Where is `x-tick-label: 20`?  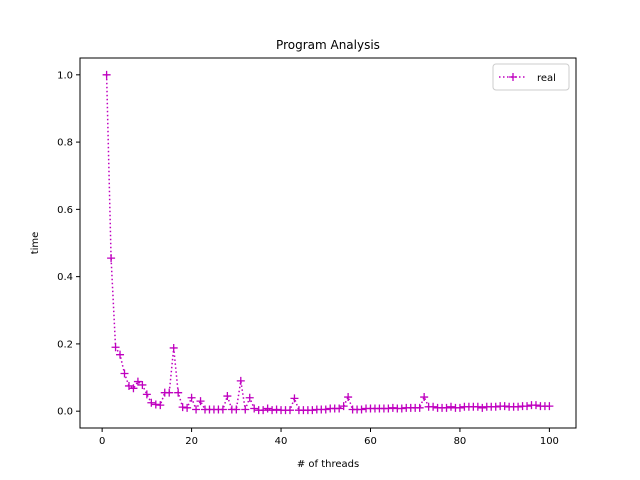 x-tick-label: 20 is located at coordinates (191, 441).